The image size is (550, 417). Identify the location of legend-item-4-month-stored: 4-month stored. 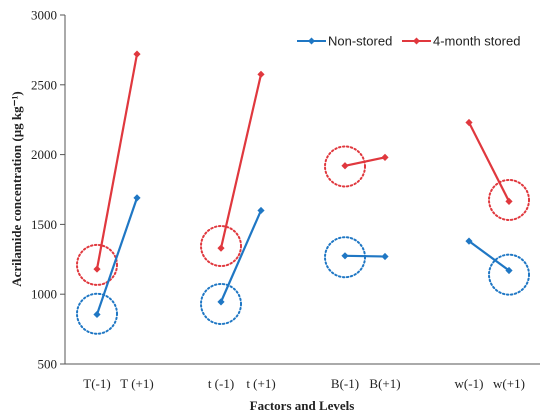
(461, 41).